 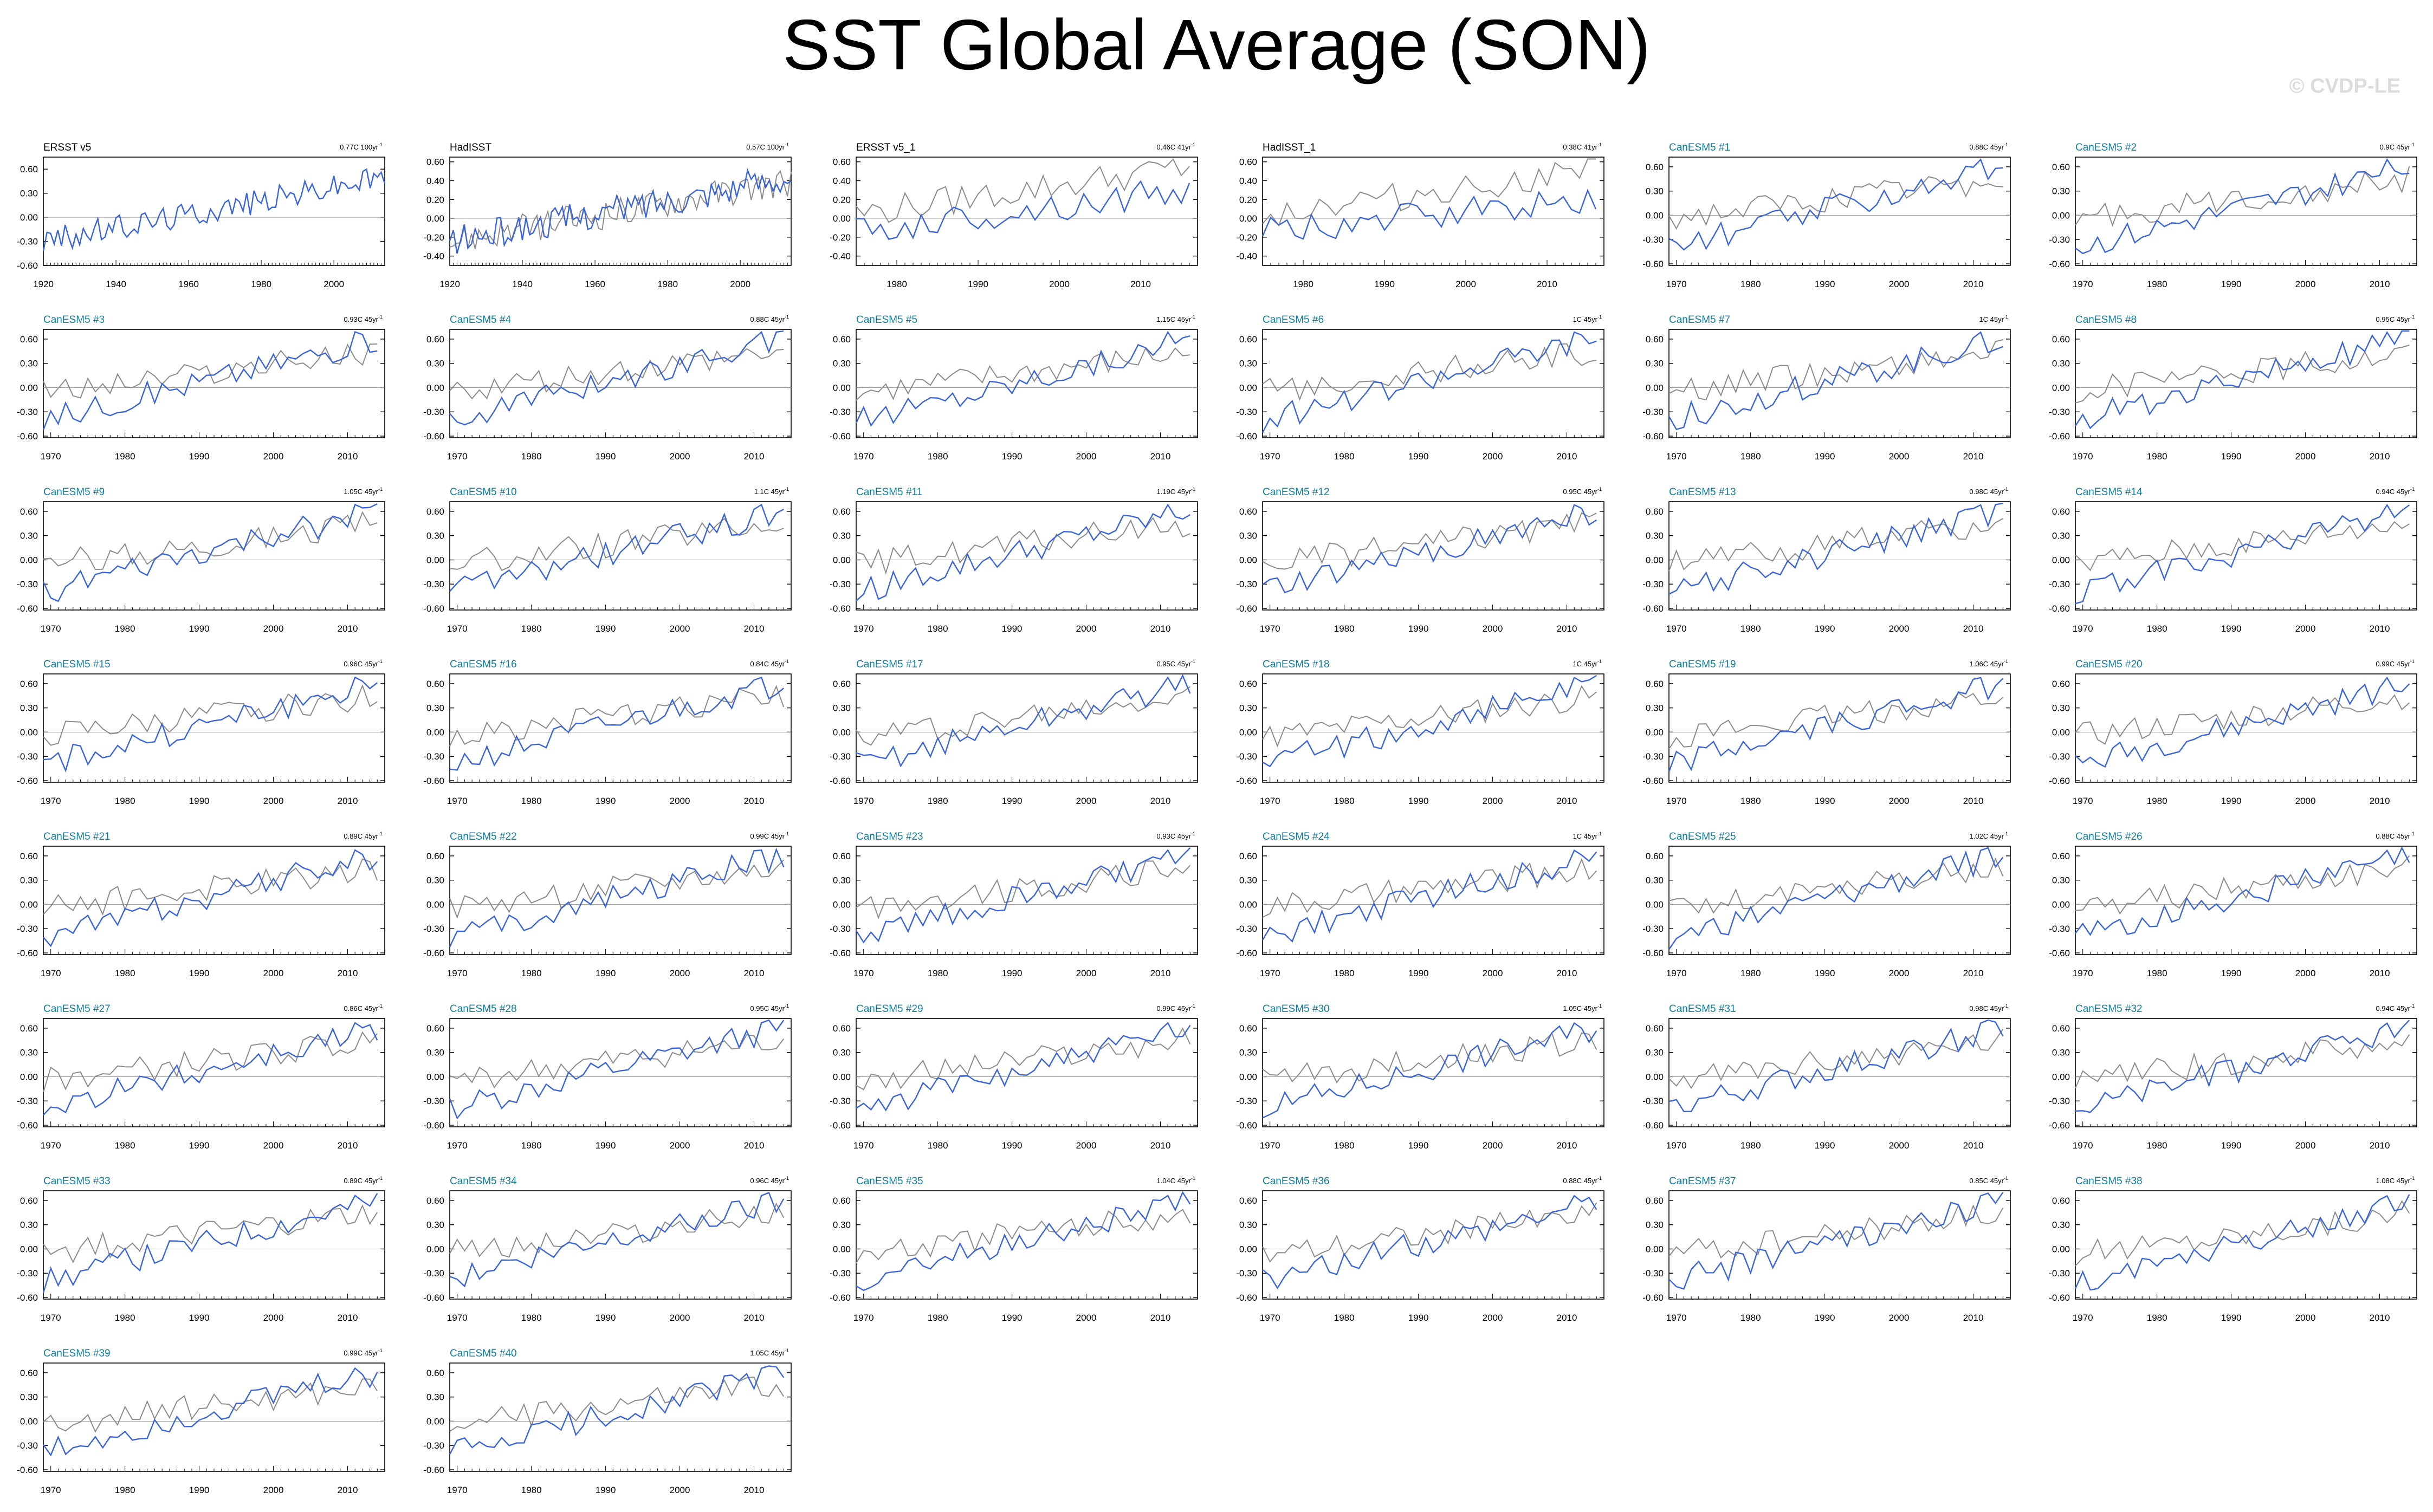 I want to click on y-tick-label: -0.20, so click(x=1246, y=238).